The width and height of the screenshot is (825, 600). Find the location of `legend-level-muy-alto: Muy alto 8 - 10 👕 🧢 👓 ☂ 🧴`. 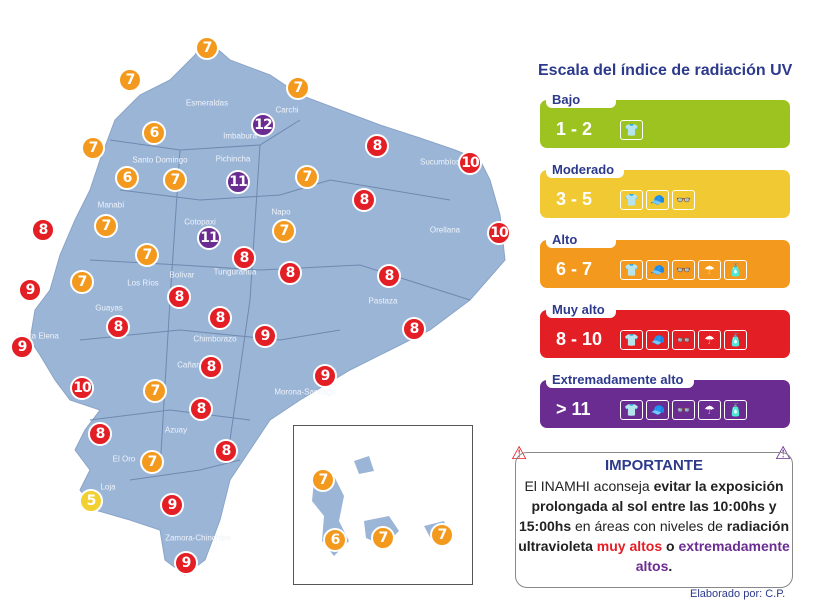

legend-level-muy-alto: Muy alto 8 - 10 👕 🧢 👓 ☂ 🧴 is located at coordinates (665, 329).